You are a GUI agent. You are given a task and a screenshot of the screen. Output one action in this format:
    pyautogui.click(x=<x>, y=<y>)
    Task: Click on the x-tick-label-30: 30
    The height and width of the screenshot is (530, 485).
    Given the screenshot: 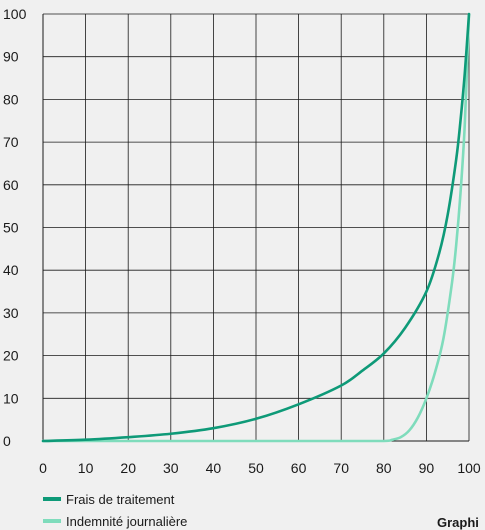 What is the action you would take?
    pyautogui.click(x=171, y=468)
    